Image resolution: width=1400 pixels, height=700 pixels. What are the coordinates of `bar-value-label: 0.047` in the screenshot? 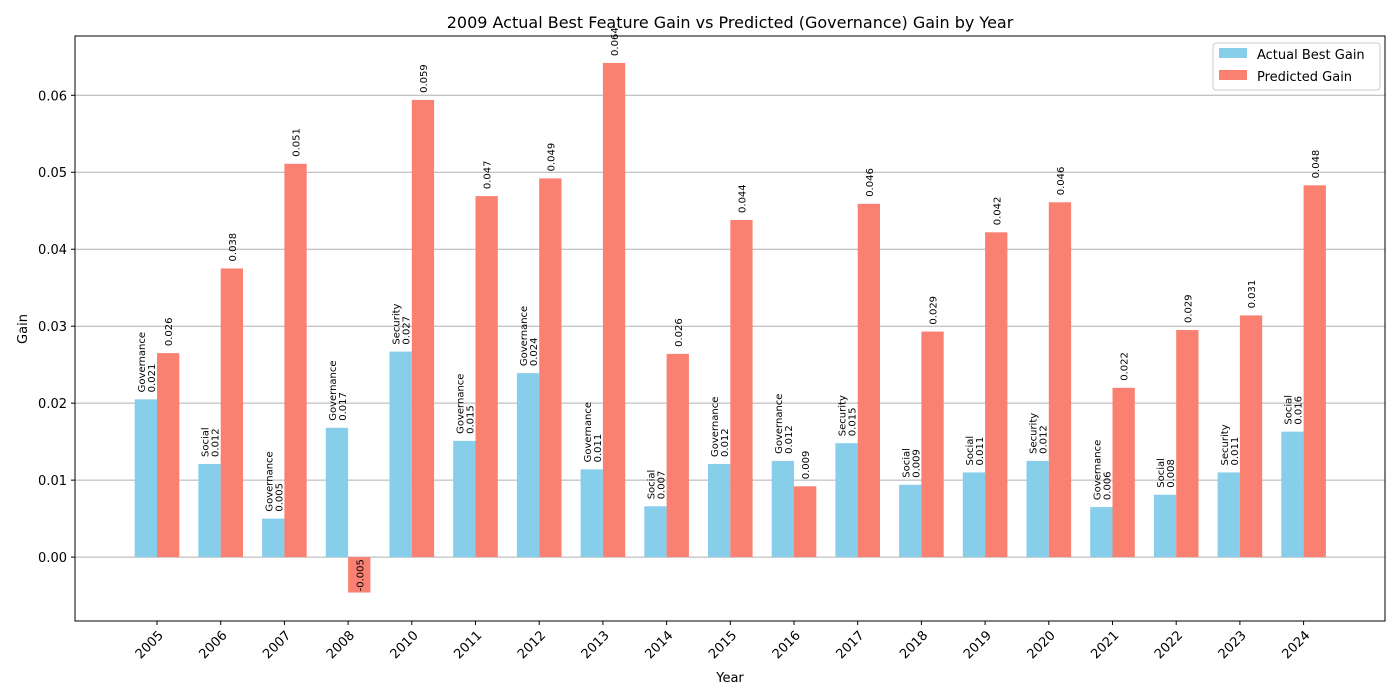 It's located at (488, 174).